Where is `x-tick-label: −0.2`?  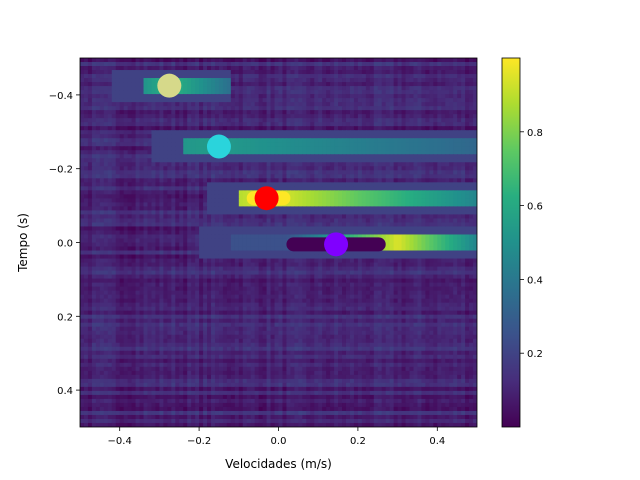
x-tick-label: −0.2 is located at coordinates (199, 441).